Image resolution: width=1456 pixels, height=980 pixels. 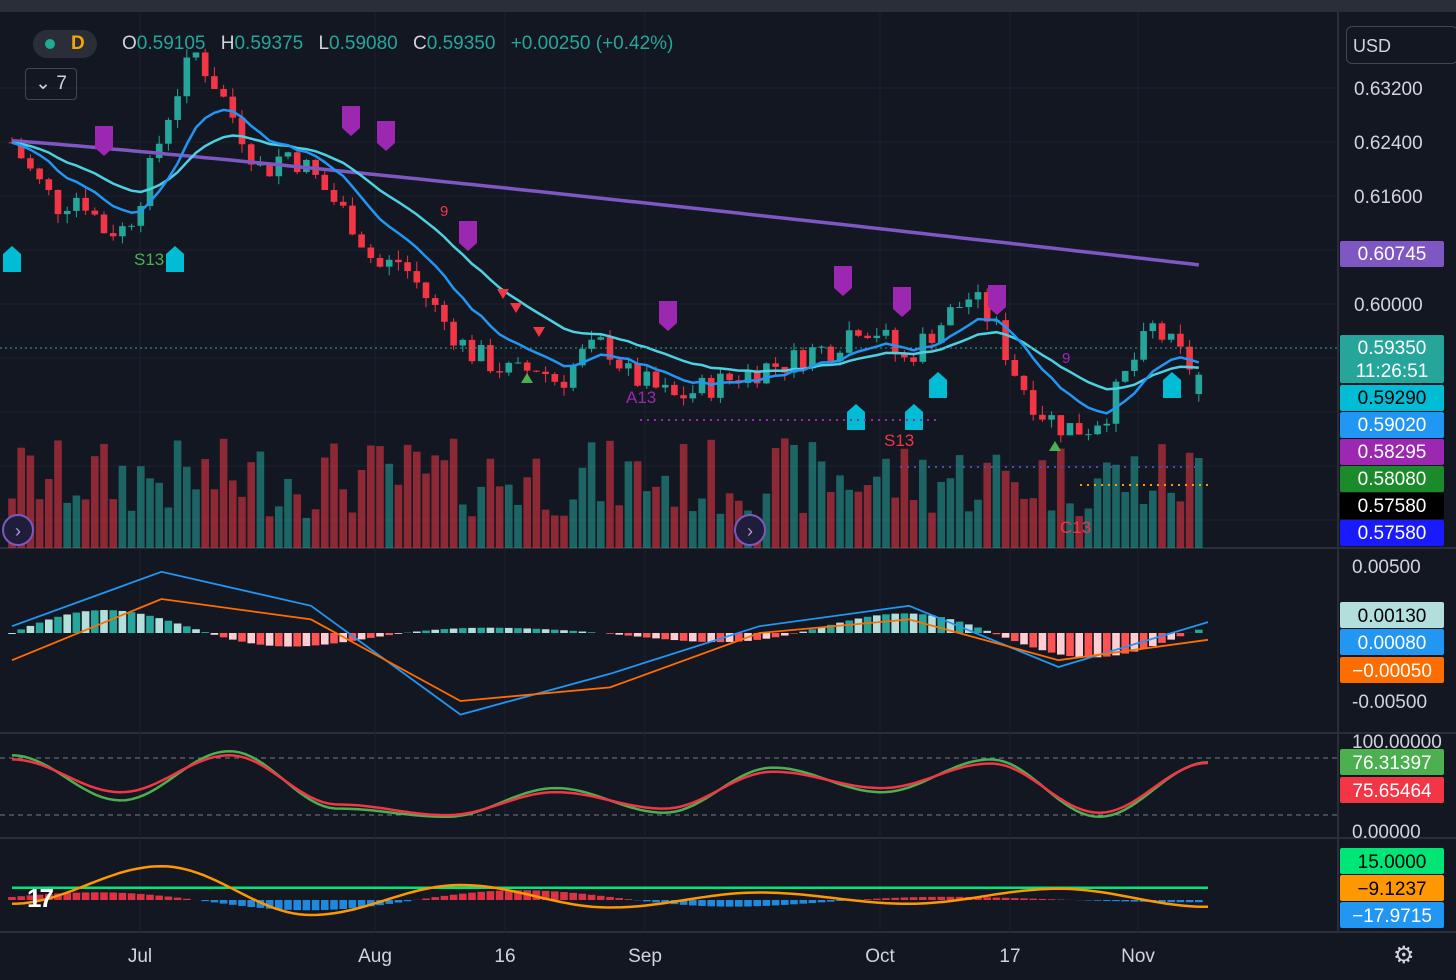 I want to click on time-axis-label: 17, so click(x=1009, y=956).